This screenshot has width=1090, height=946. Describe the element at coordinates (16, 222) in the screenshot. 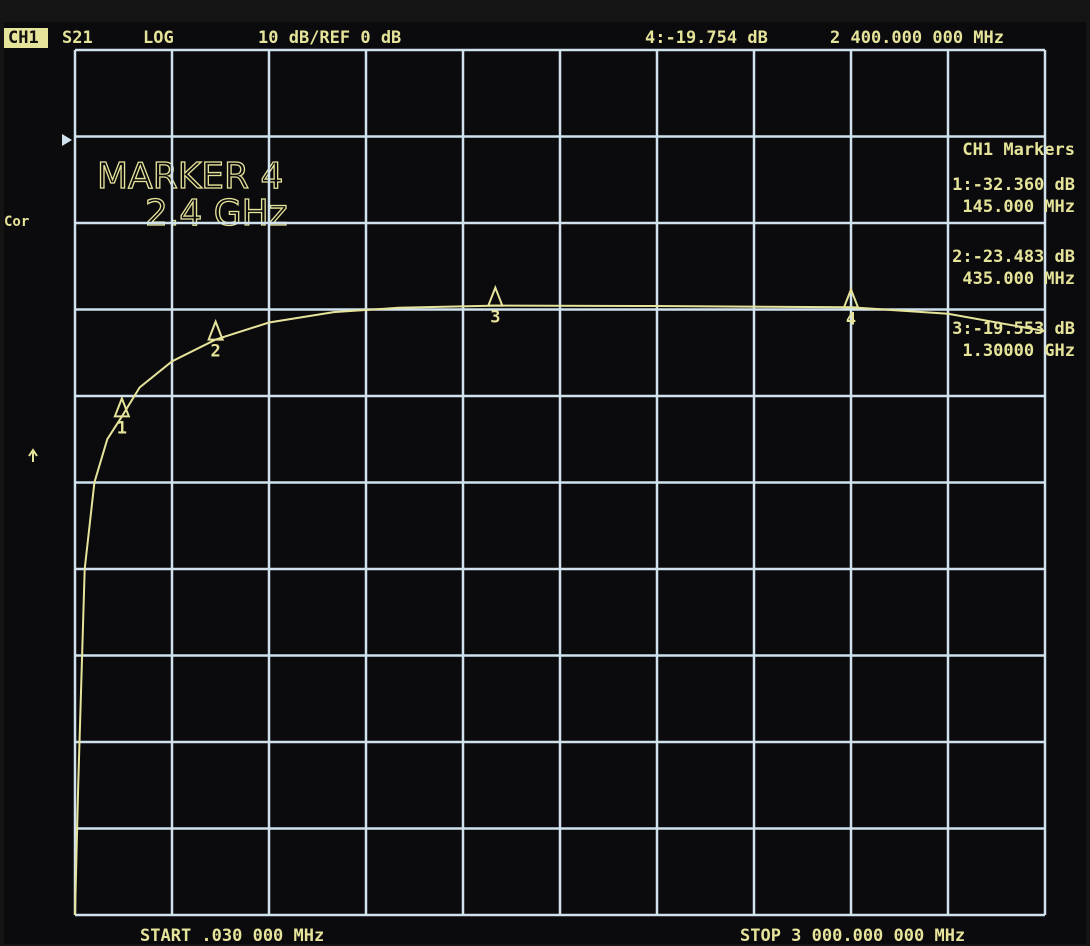

I see `correction: Cor` at that location.